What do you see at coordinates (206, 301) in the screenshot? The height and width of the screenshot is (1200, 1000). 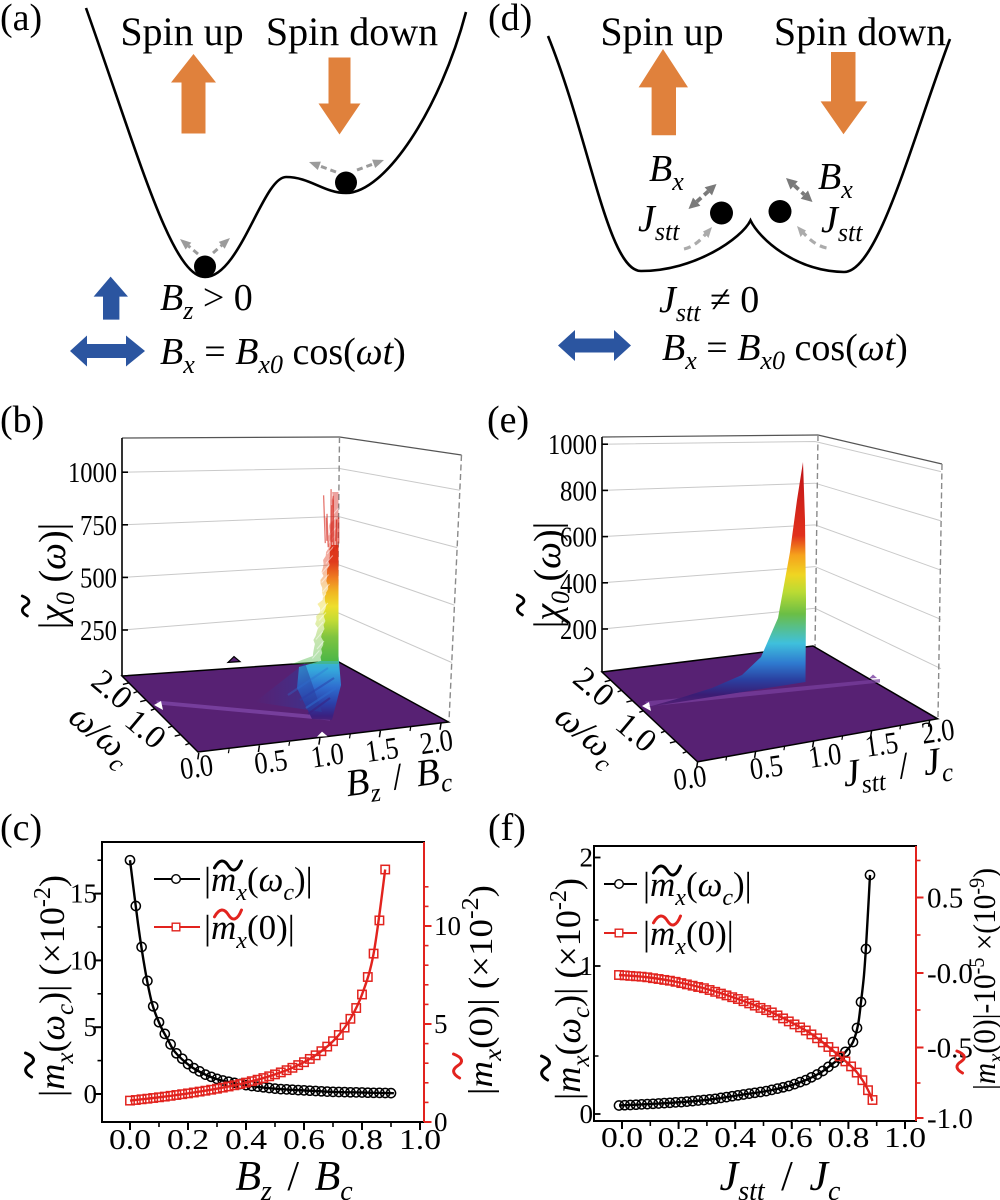 I see `svg-text: Bz > 0` at bounding box center [206, 301].